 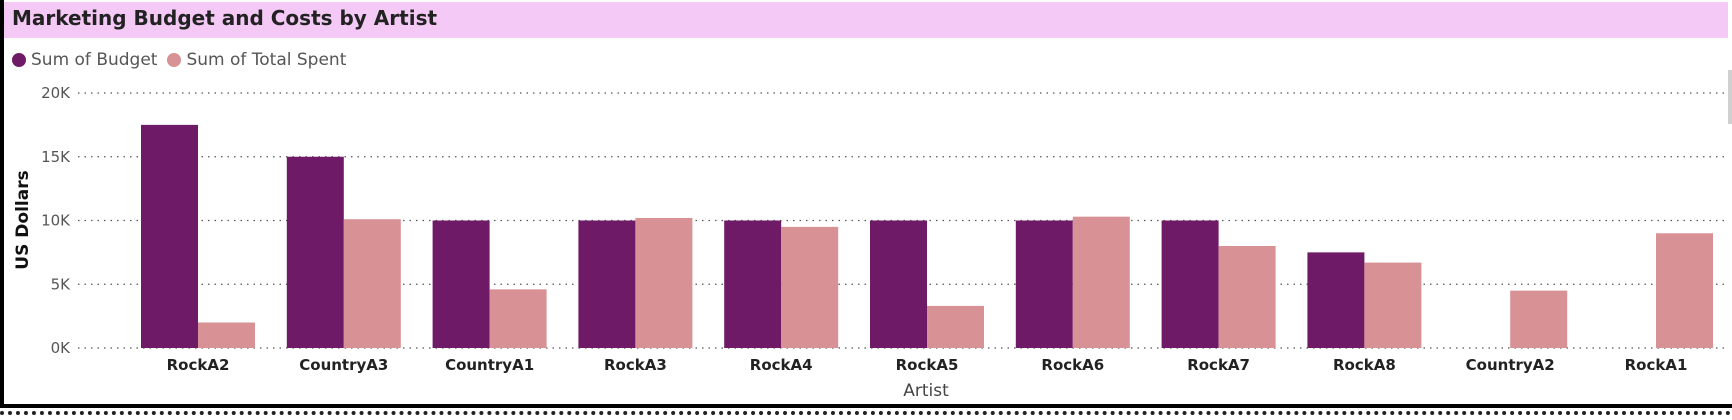 I want to click on legend-item-total-spent: Sum of Total Spent, so click(x=256, y=60).